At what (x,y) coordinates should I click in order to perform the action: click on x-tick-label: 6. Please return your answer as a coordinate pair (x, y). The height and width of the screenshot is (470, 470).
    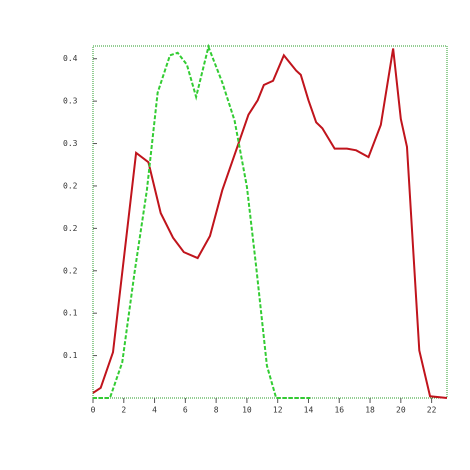
    Looking at the image, I should click on (185, 410).